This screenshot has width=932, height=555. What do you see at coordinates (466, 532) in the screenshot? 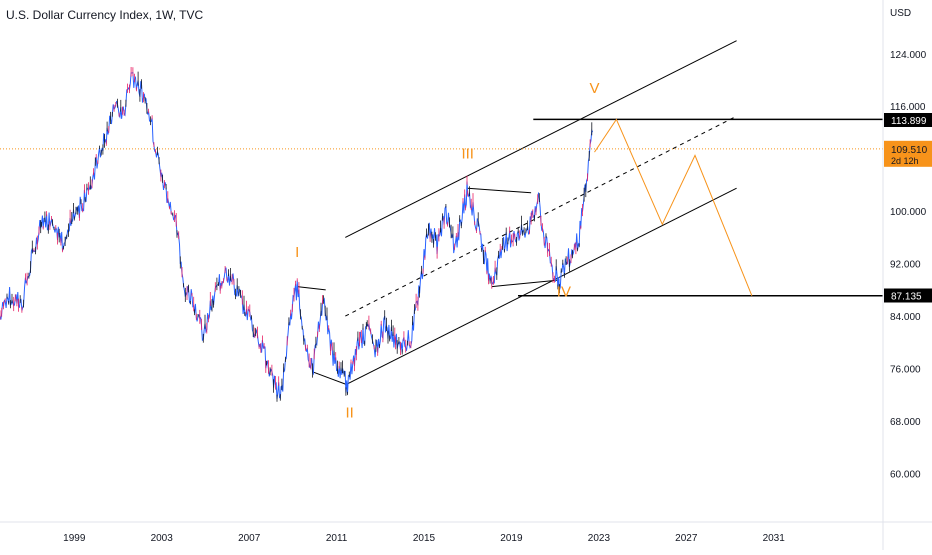
I see `x-axis: 1999 2003 2007 2011 2015 2019 2023 2027 2031` at bounding box center [466, 532].